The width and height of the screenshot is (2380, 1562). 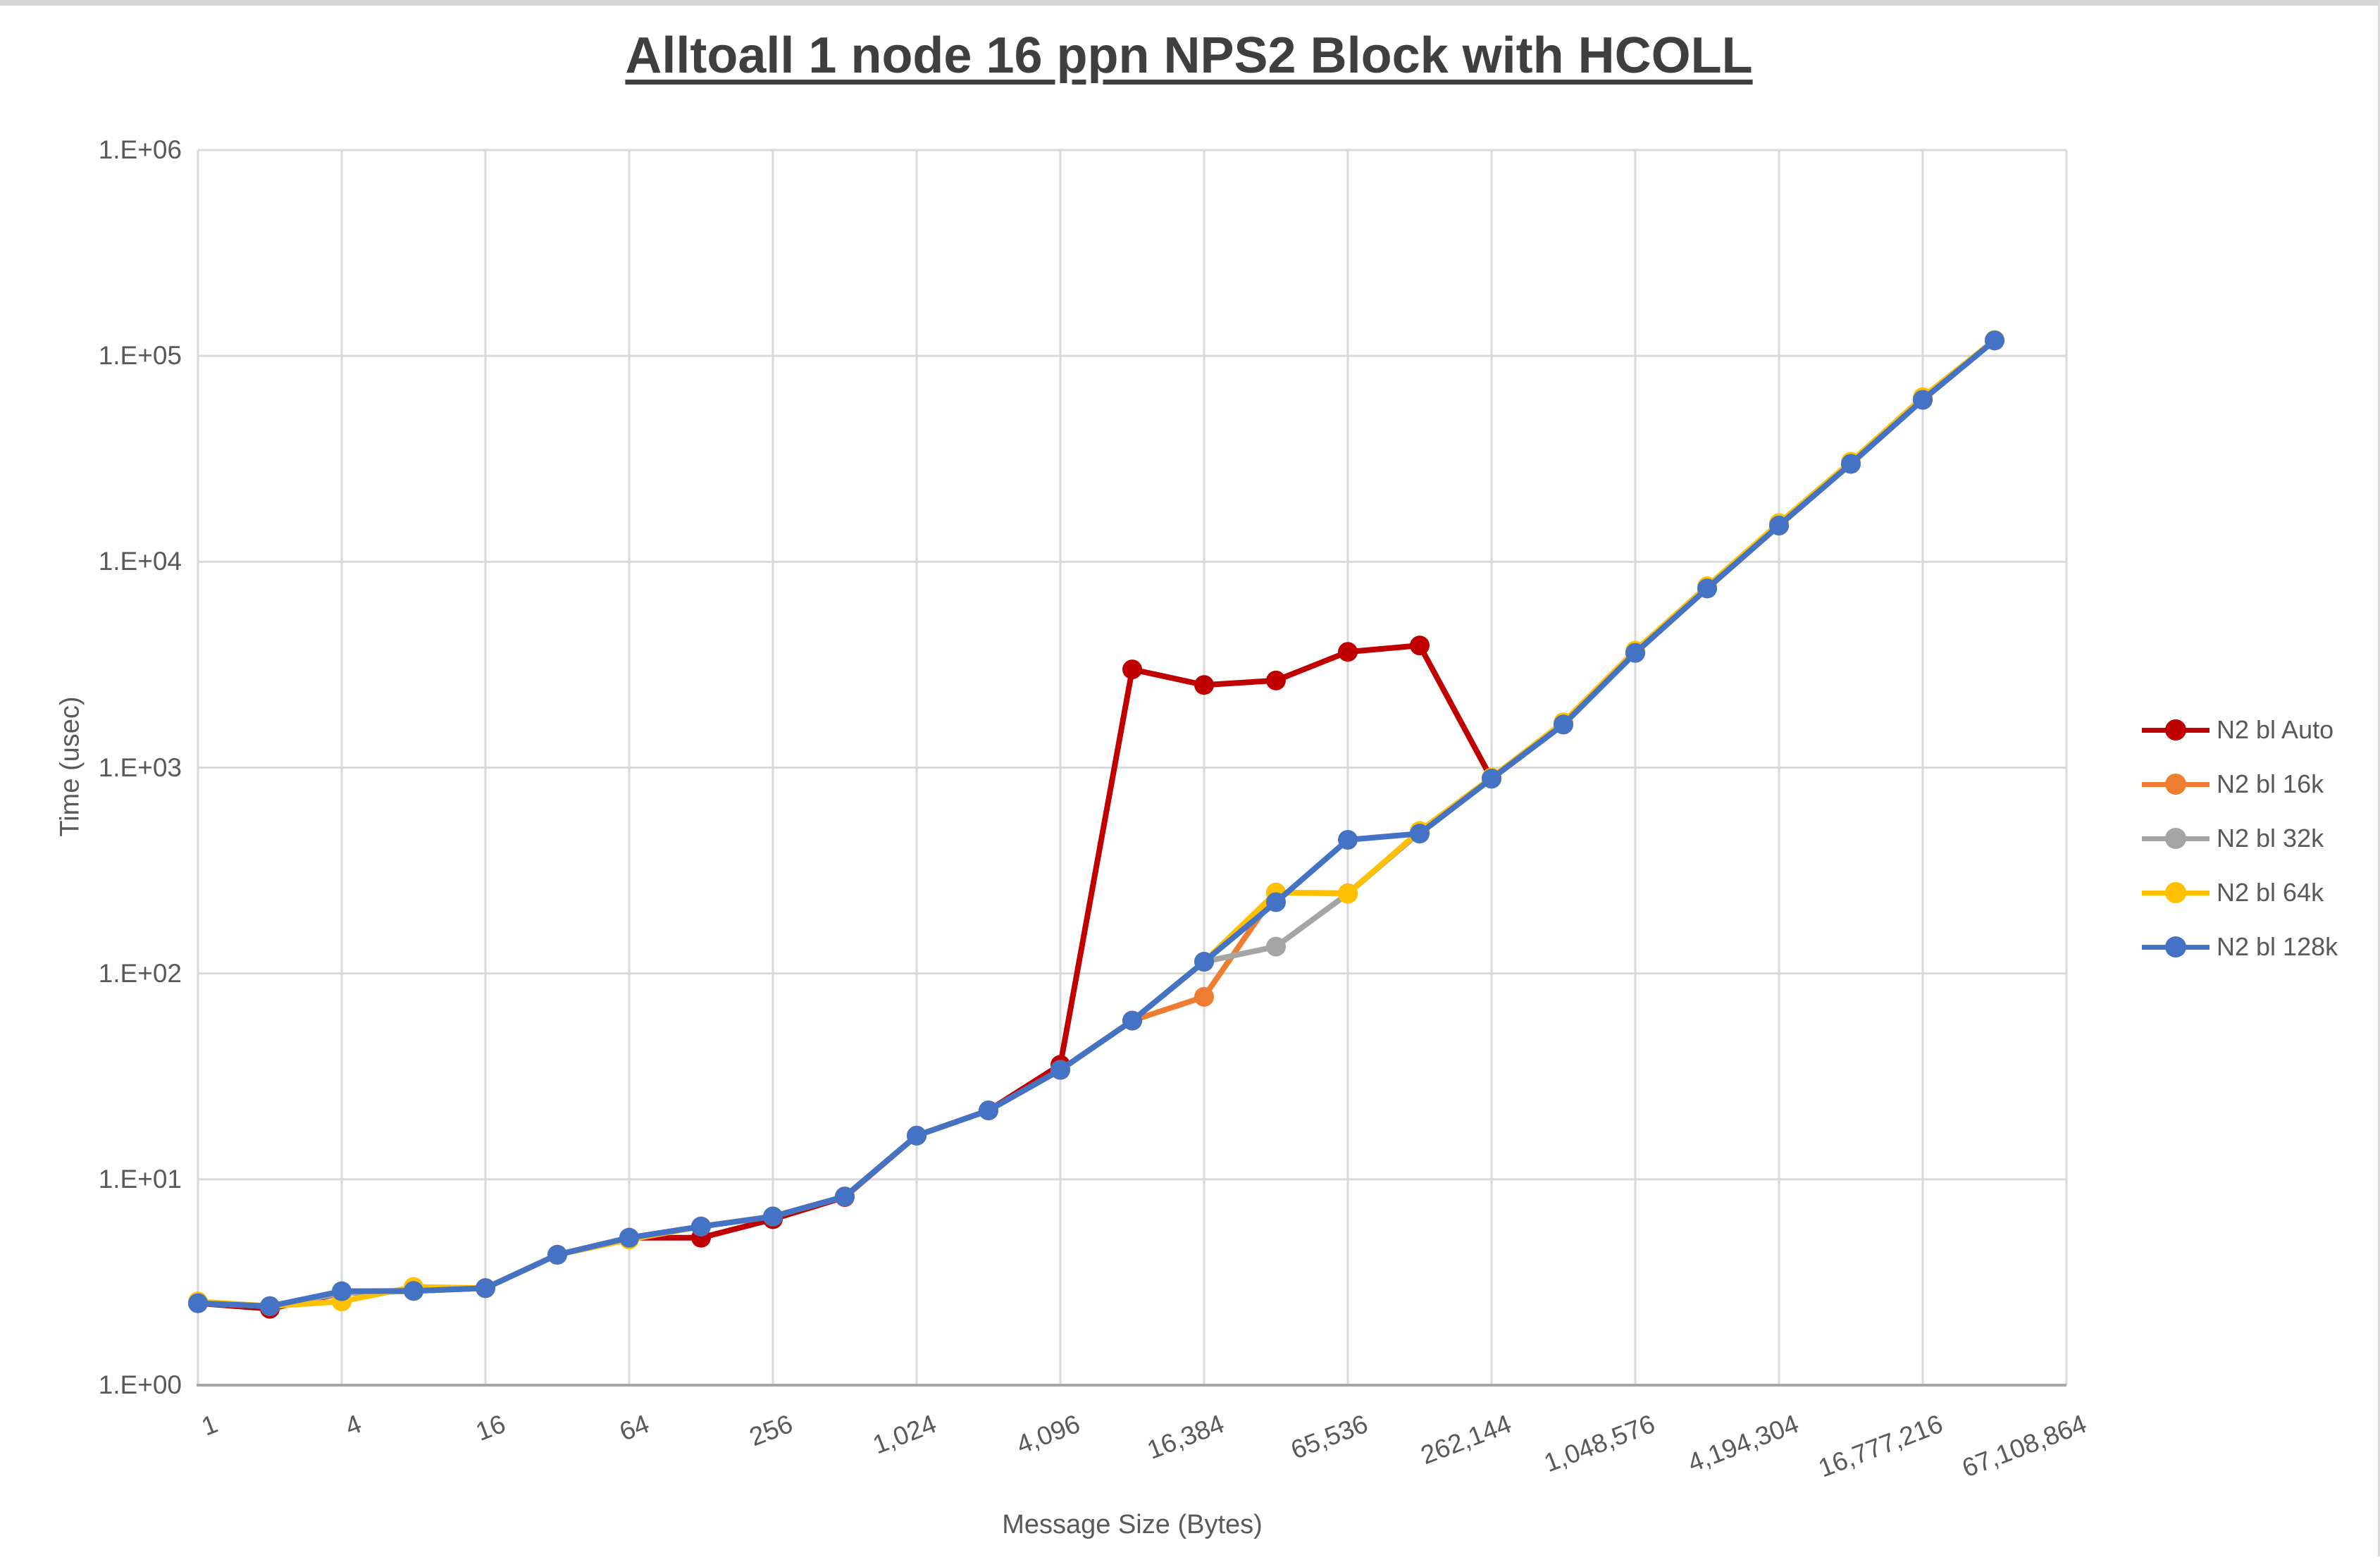 What do you see at coordinates (1204, 996) in the screenshot?
I see `data-point-N2-bl-16k` at bounding box center [1204, 996].